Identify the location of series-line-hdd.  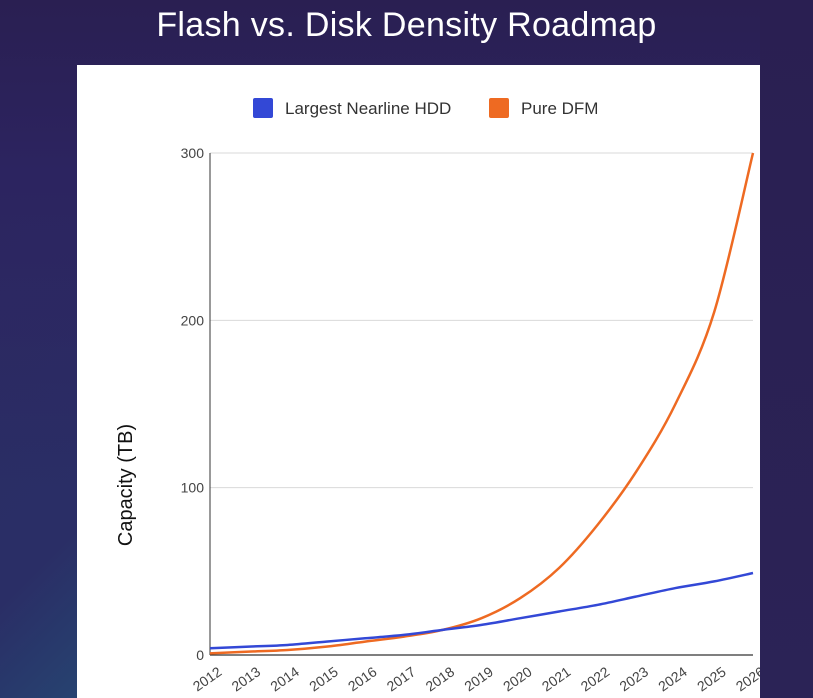
(481, 610).